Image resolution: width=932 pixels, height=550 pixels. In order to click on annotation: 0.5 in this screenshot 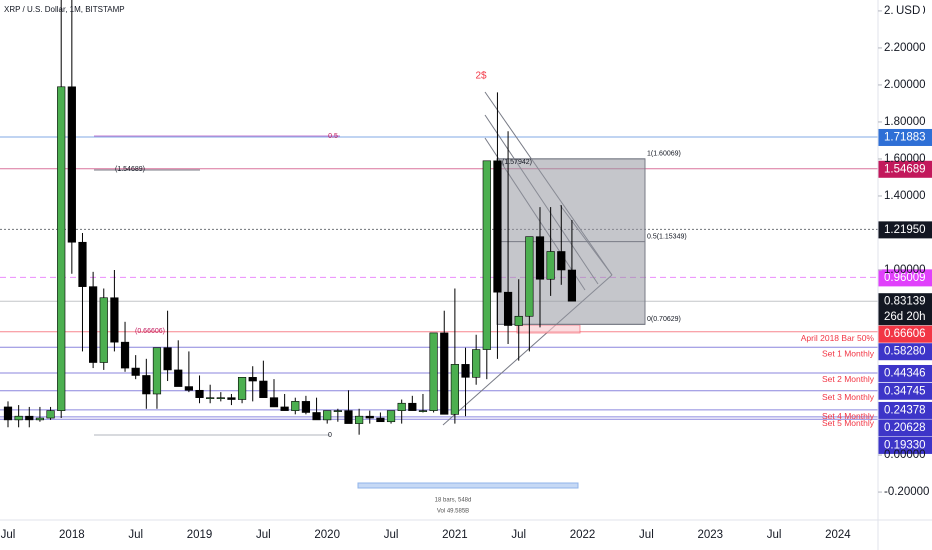, I will do `click(333, 136)`.